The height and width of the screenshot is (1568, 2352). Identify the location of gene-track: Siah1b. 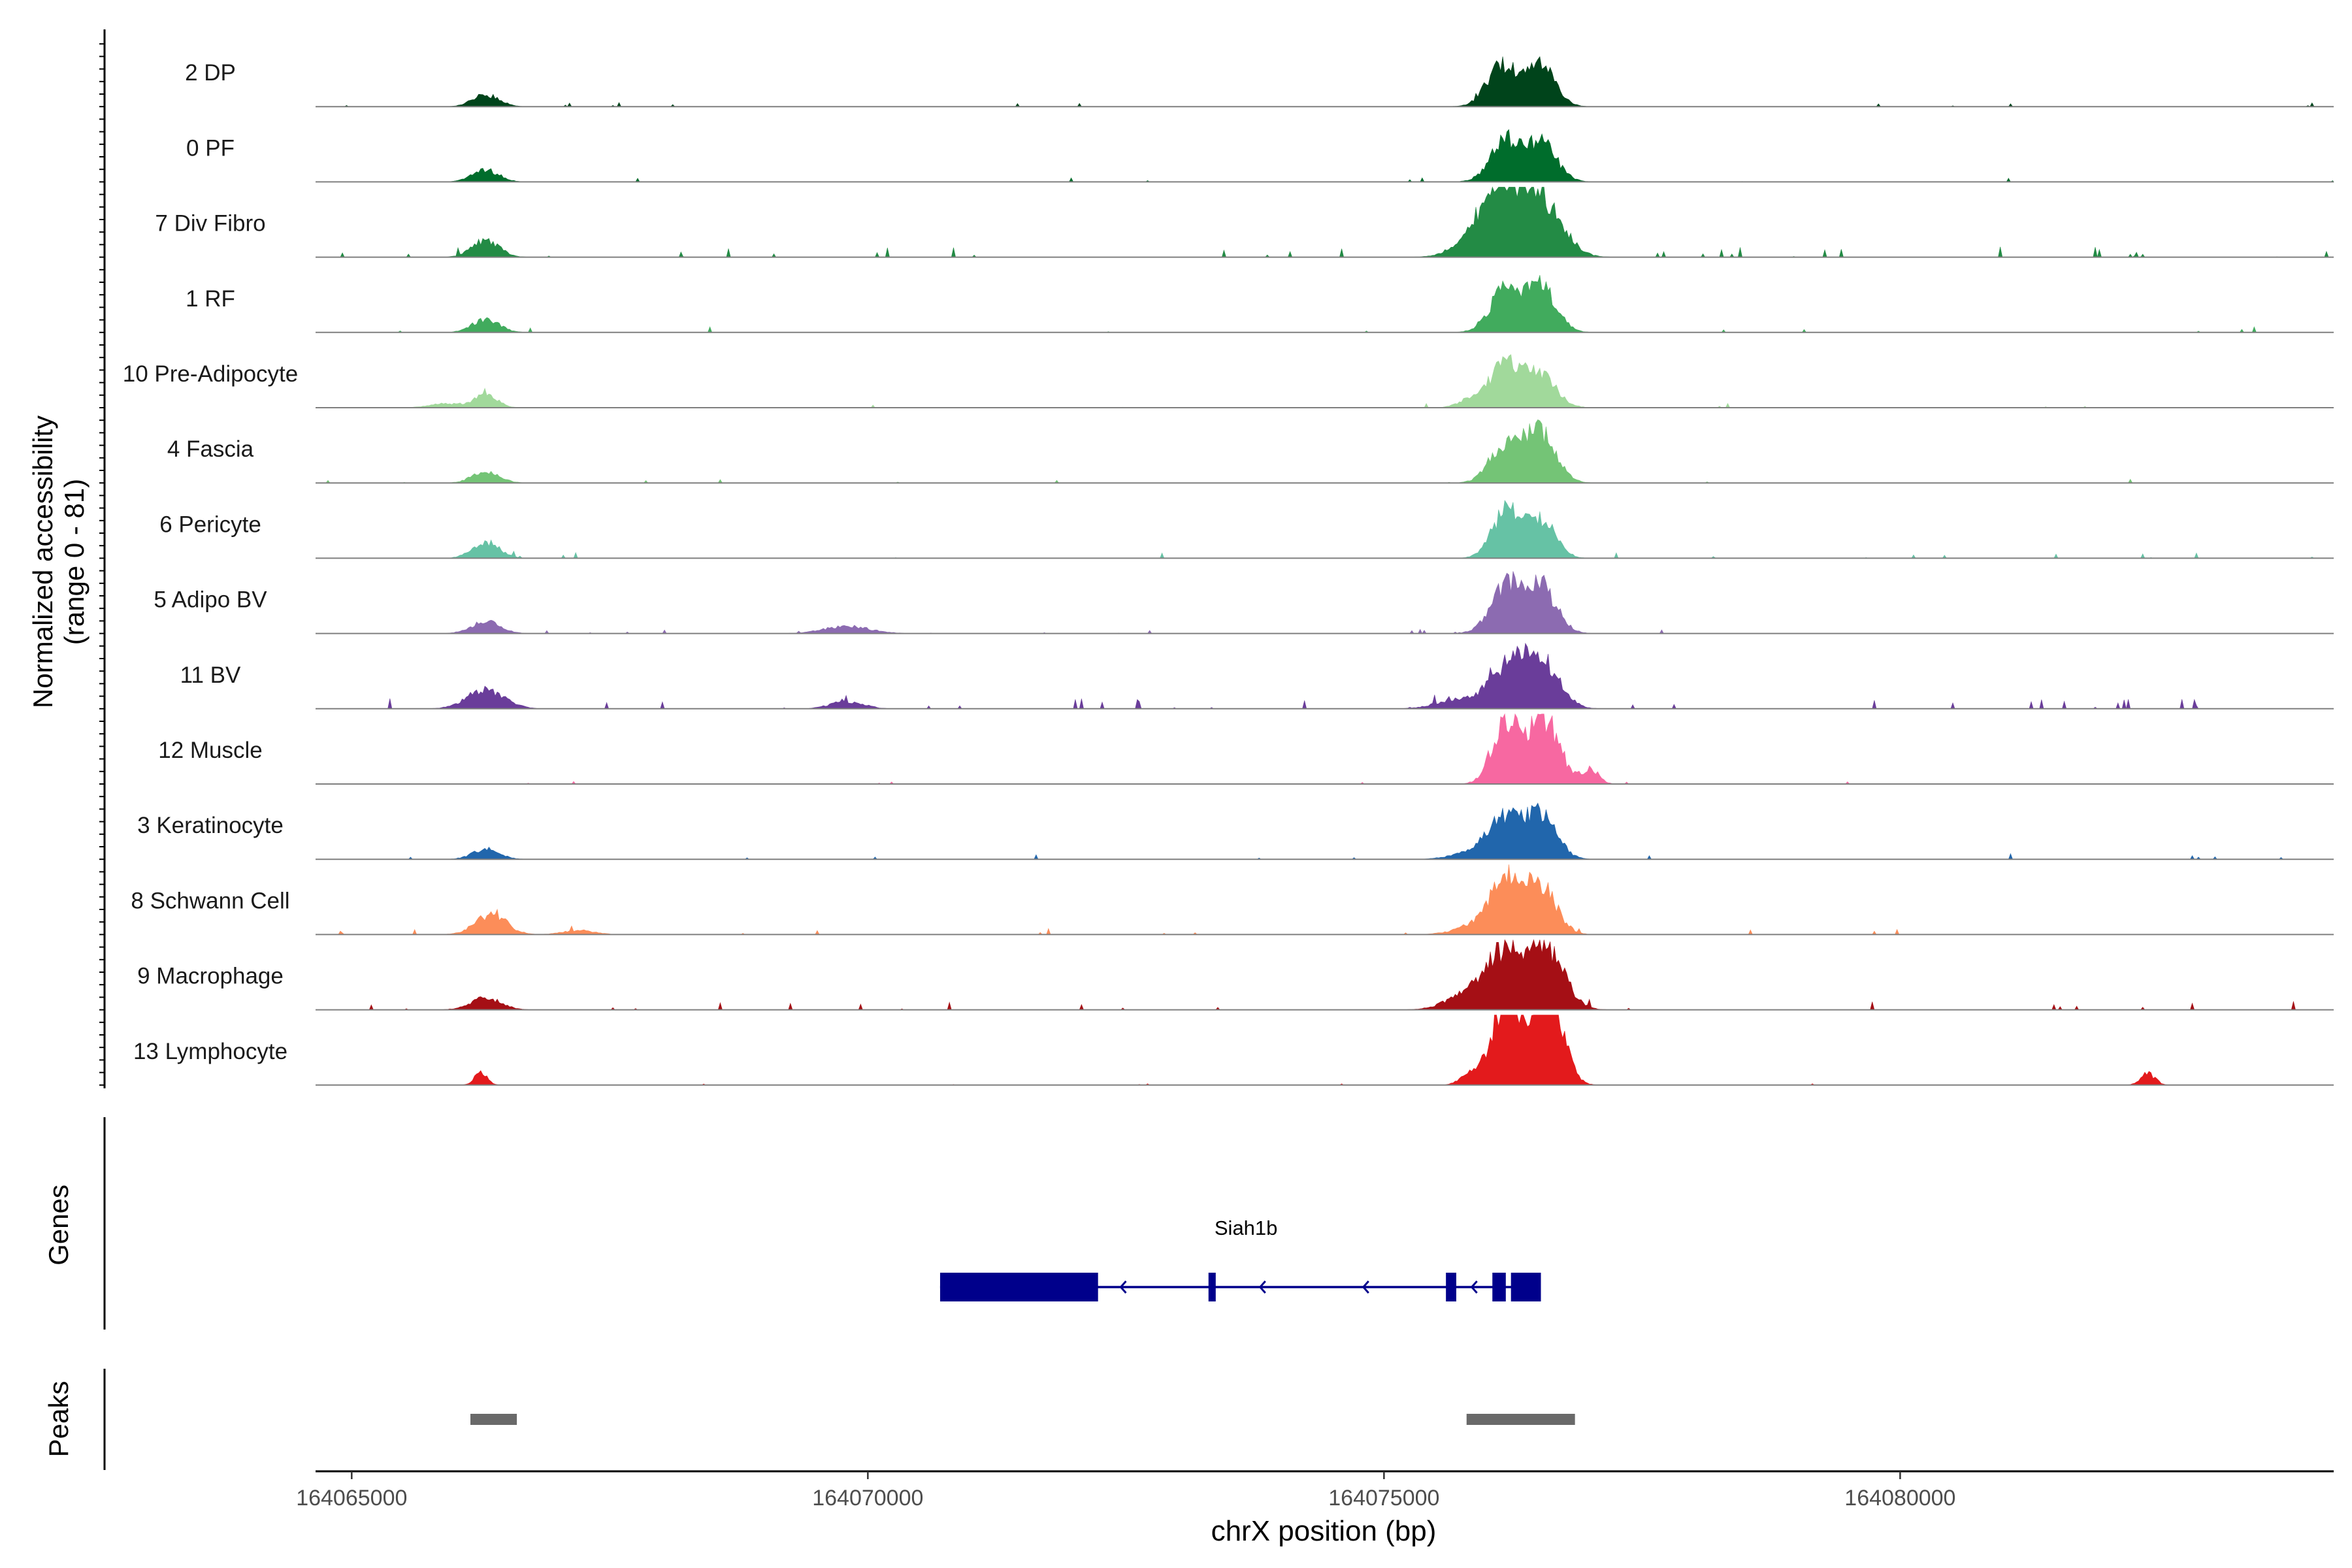
(822, 1223).